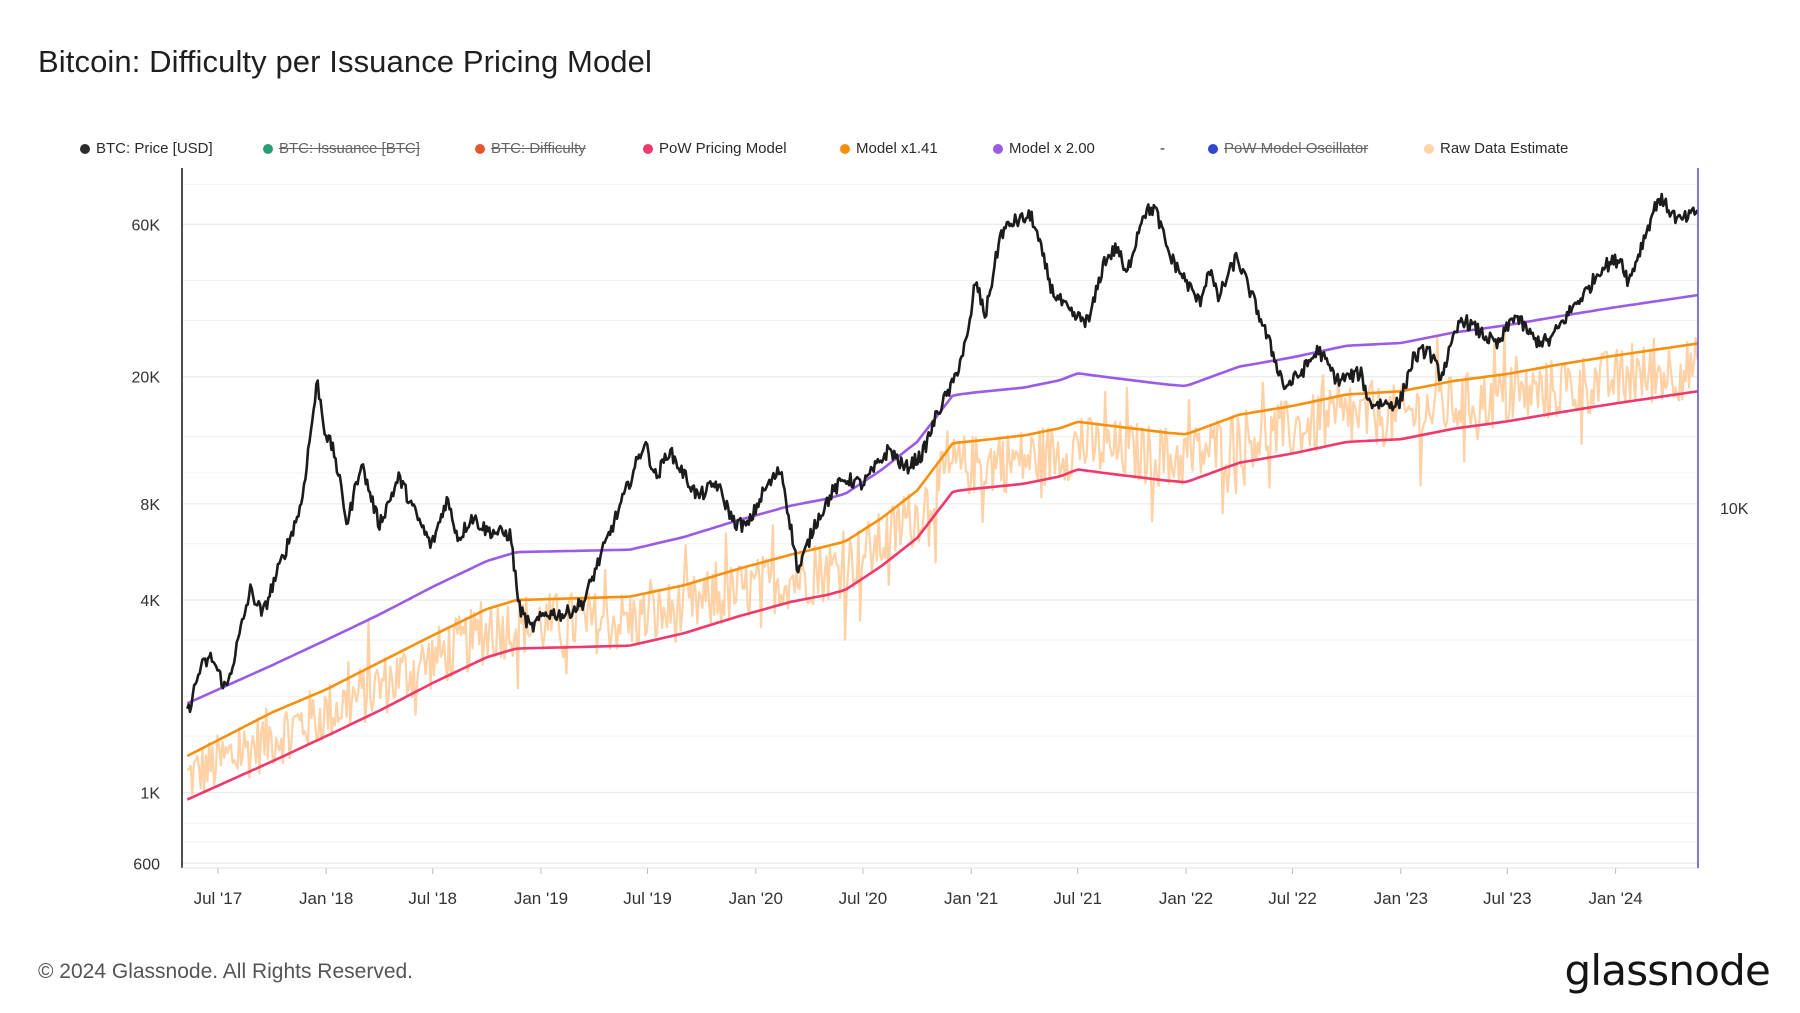 The image size is (1800, 1013). Describe the element at coordinates (150, 793) in the screenshot. I see `y-tick-label: 1K` at that location.